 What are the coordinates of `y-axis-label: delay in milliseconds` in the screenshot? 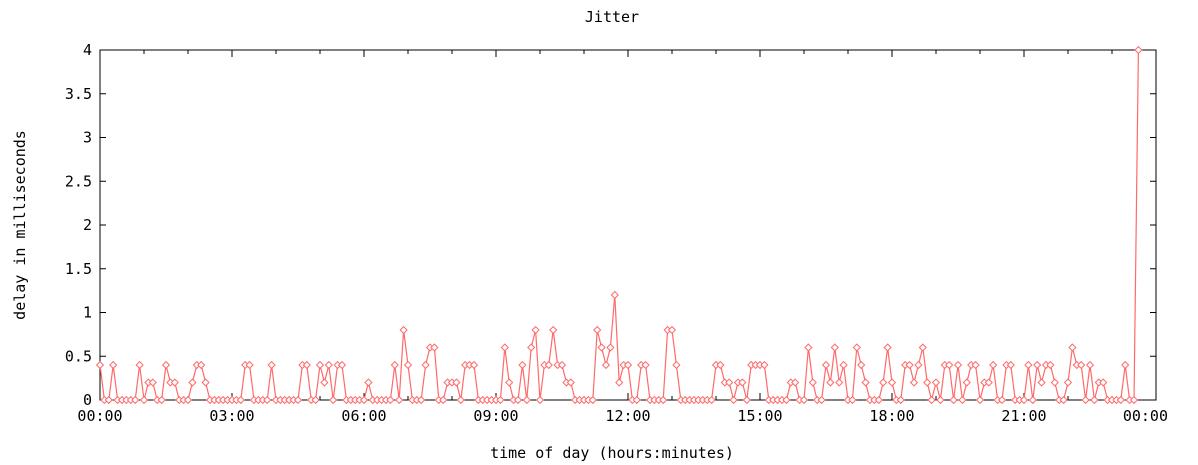 It's located at (20, 225).